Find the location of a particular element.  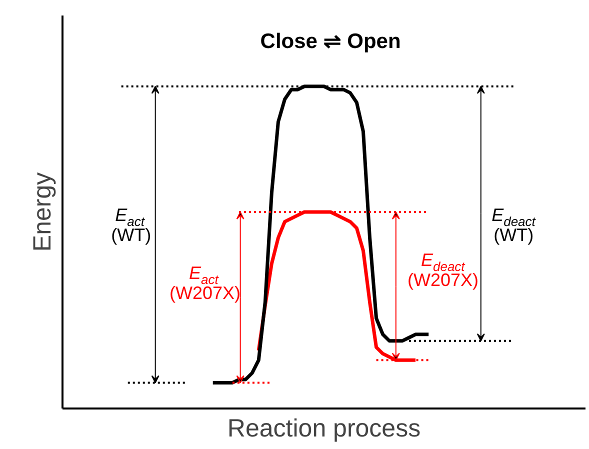

x-axis-title: Reaction process is located at coordinates (324, 428).